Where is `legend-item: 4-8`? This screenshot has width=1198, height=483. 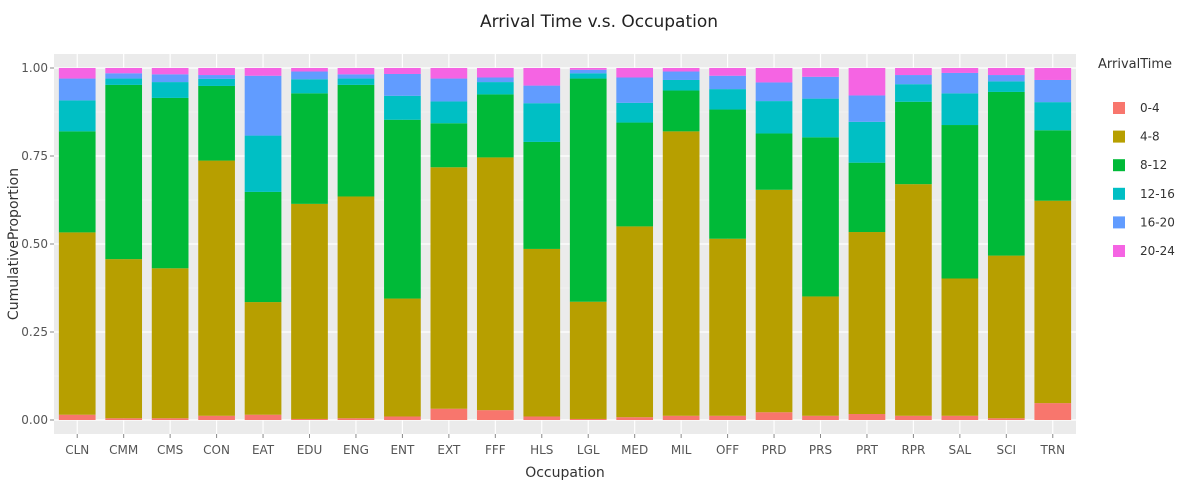
legend-item: 4-8 is located at coordinates (1136, 137).